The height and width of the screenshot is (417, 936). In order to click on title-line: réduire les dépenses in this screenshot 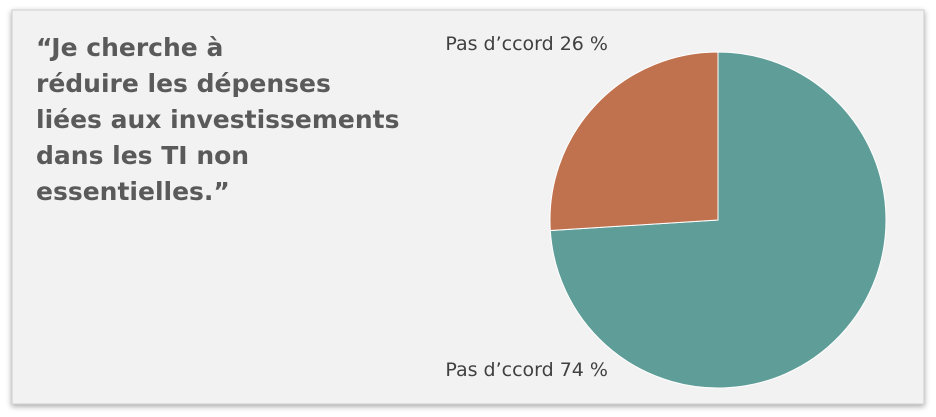, I will do `click(183, 83)`.